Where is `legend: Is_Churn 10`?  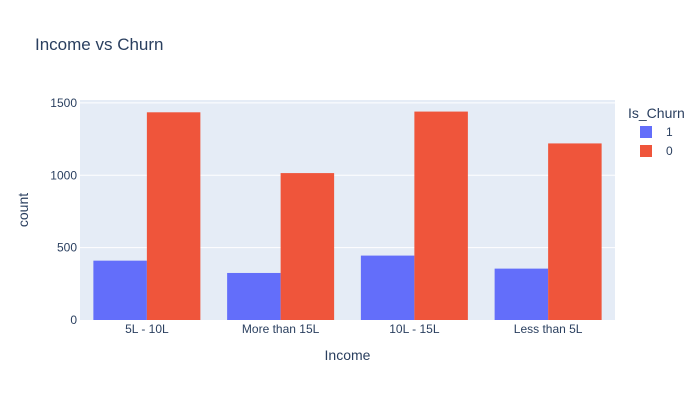
legend: Is_Churn 10 is located at coordinates (656, 131).